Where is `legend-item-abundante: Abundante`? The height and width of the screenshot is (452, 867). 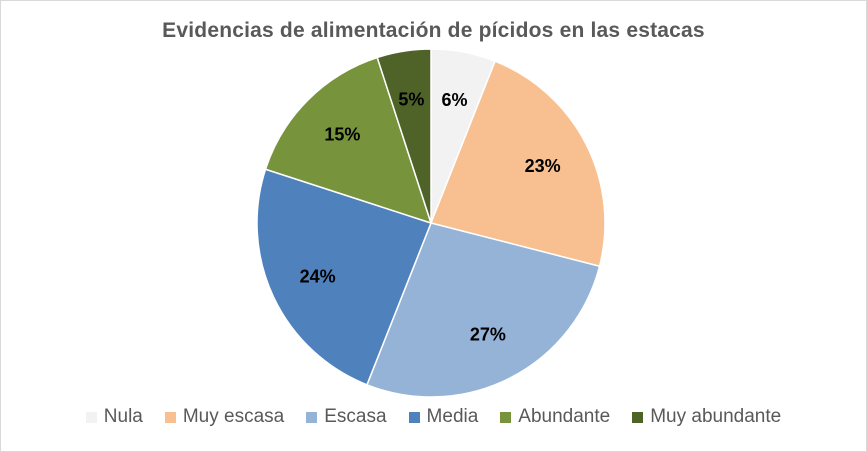 legend-item-abundante: Abundante is located at coordinates (555, 417).